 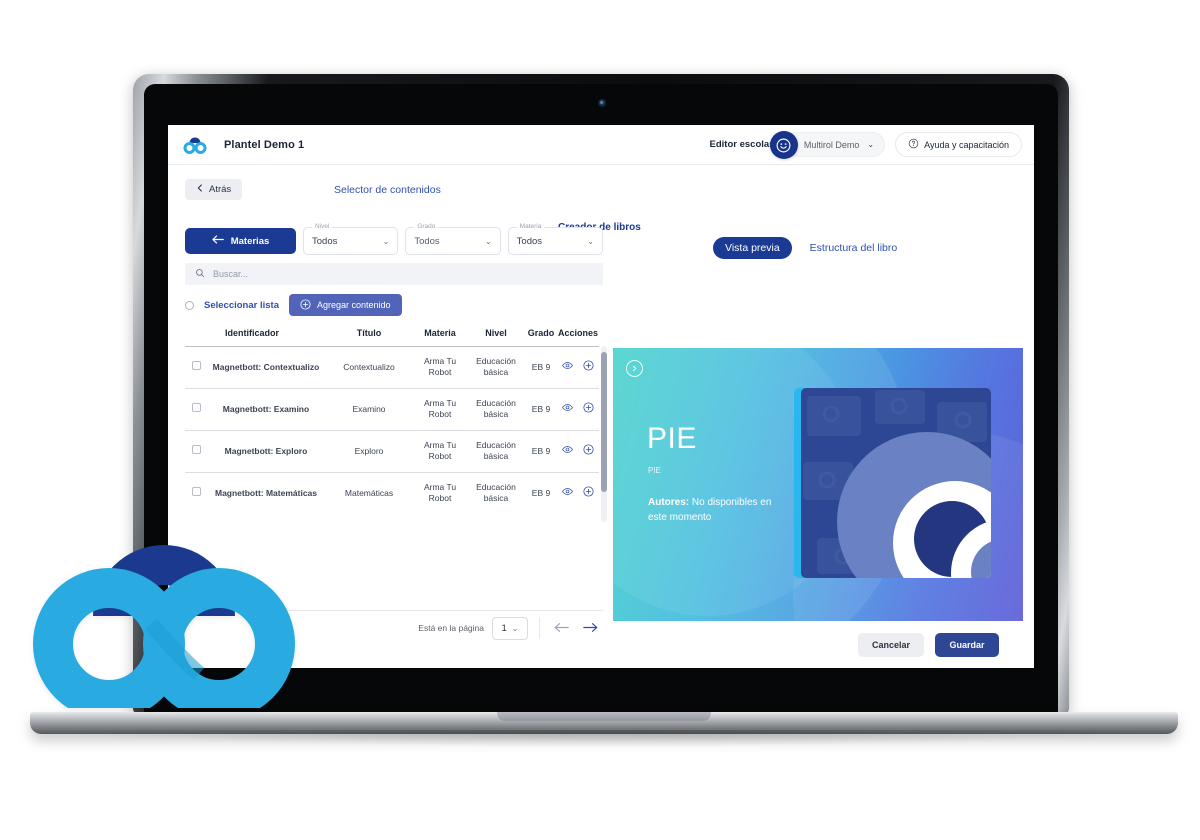 I want to click on play-circle-icon, so click(x=634, y=368).